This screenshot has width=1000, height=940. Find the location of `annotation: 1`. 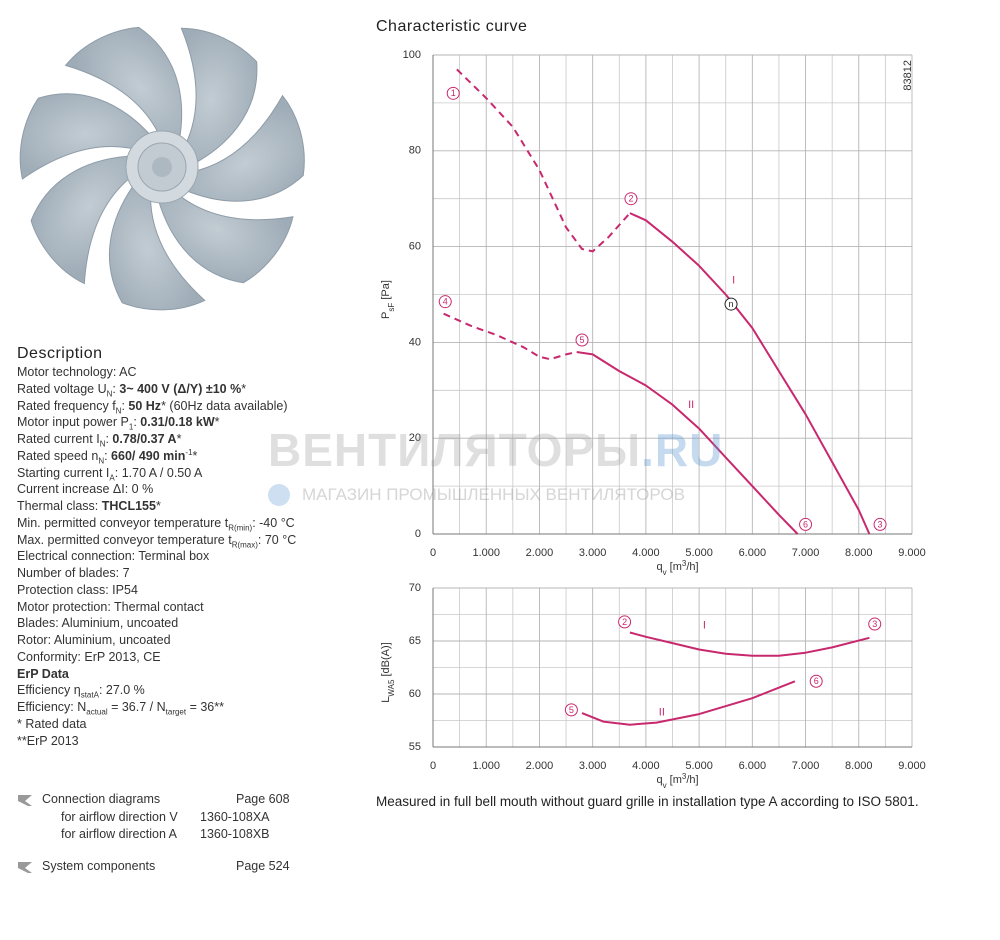

annotation: 1 is located at coordinates (453, 93).